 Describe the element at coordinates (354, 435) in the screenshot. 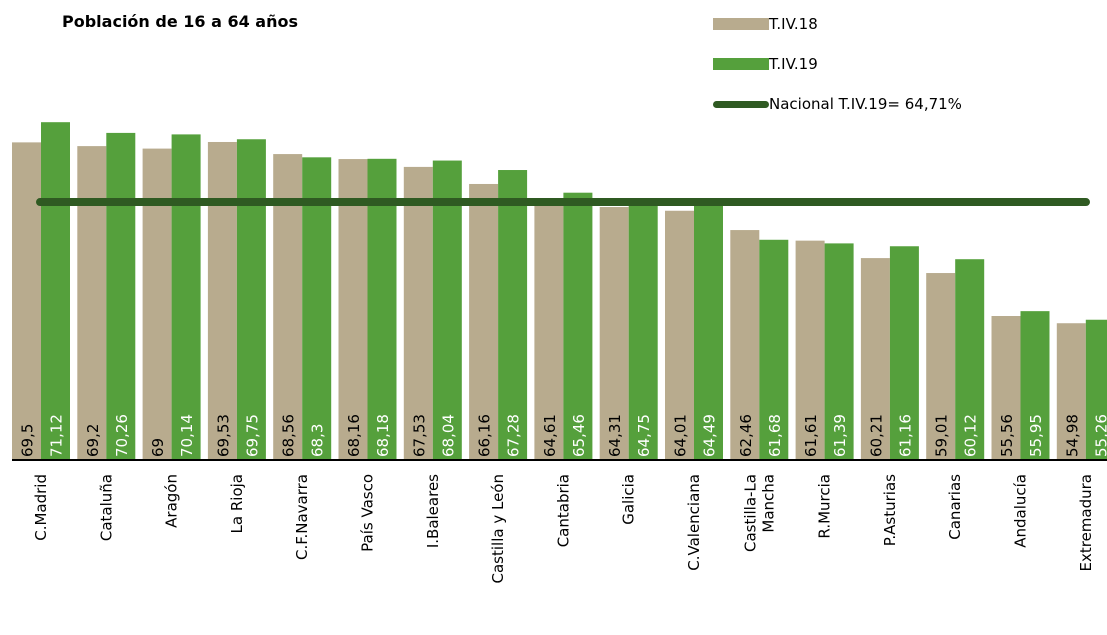

I see `data-label: 68,16` at that location.